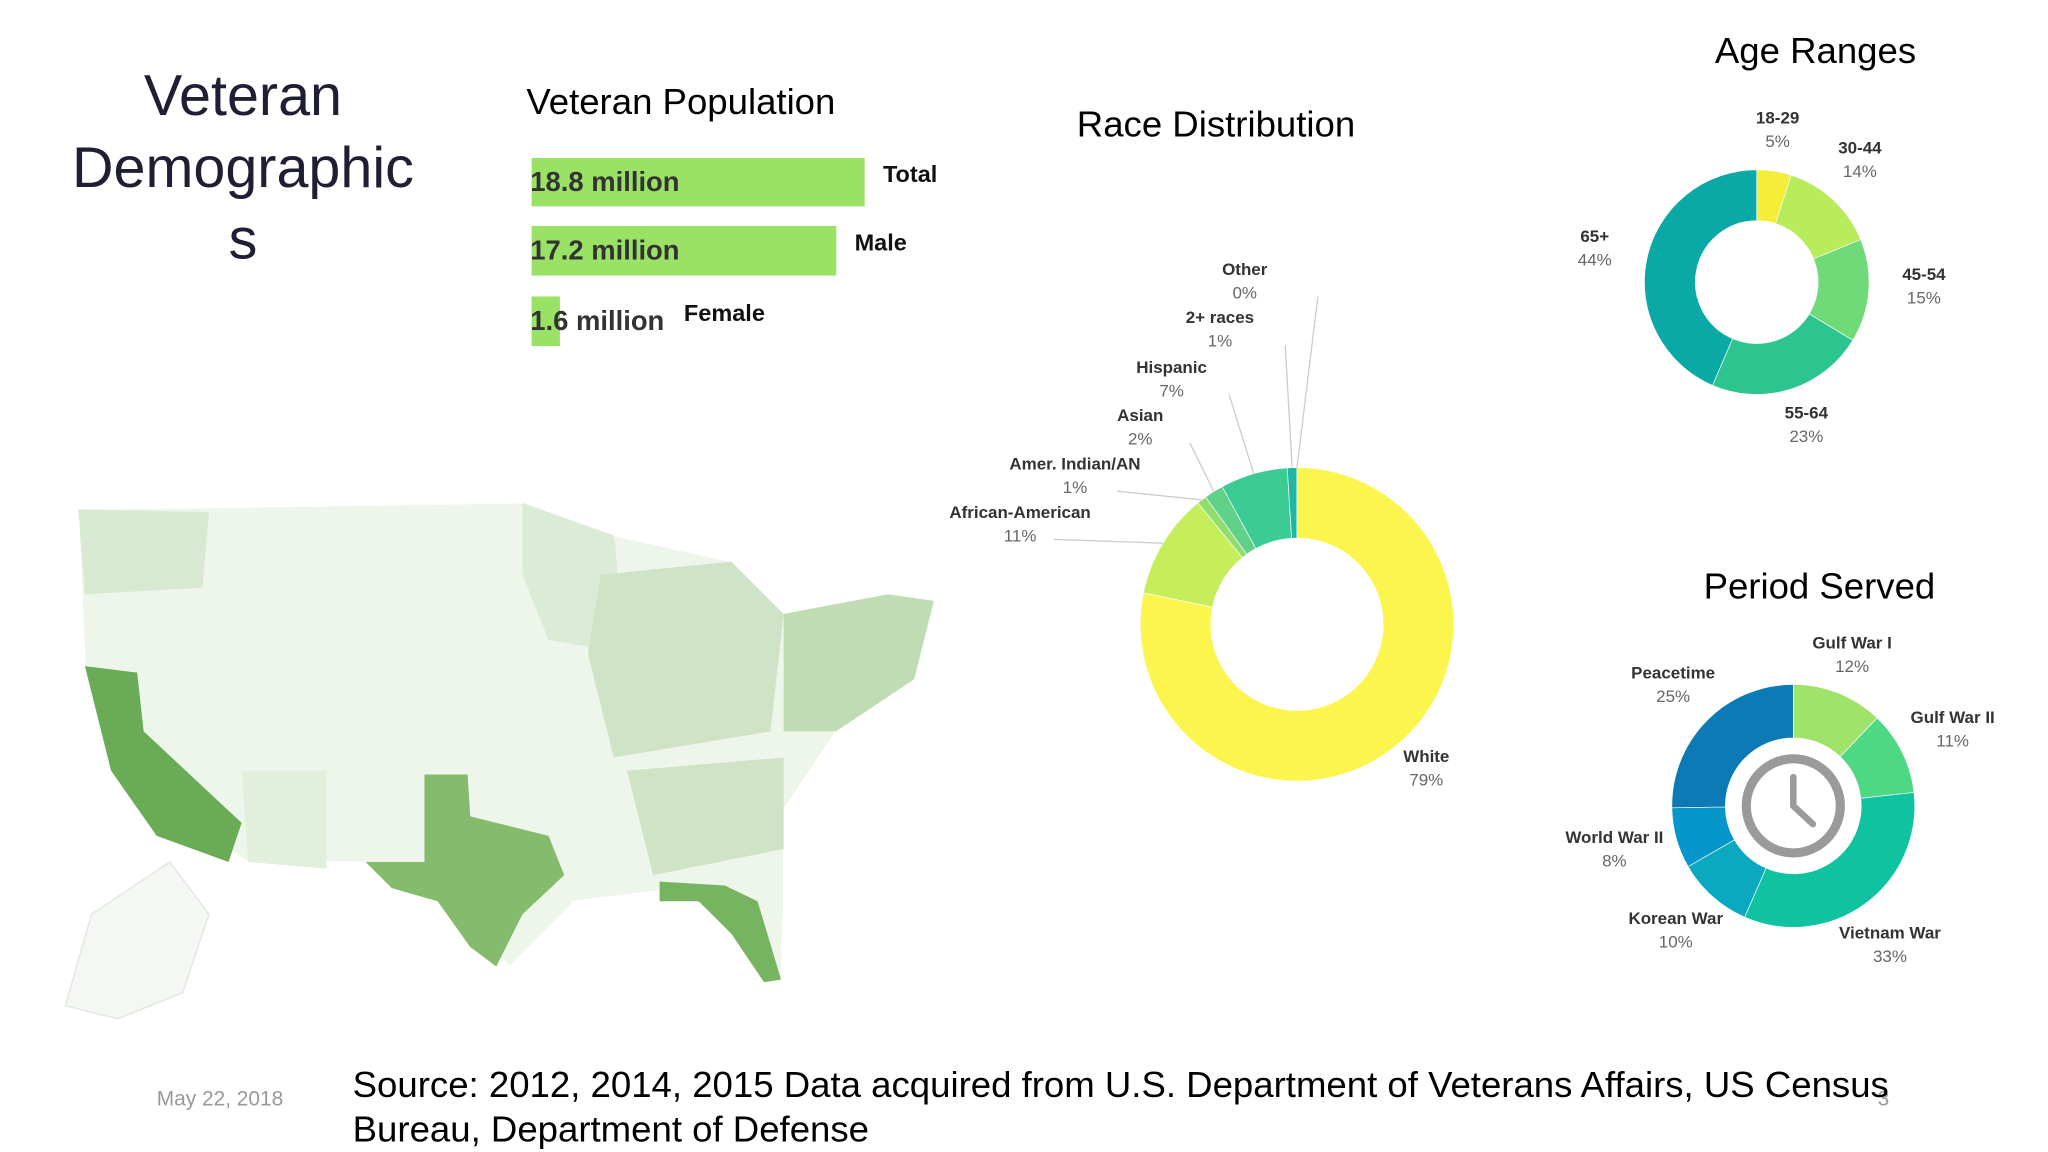 The width and height of the screenshot is (2048, 1152). Describe the element at coordinates (881, 242) in the screenshot. I see `category-label: Male` at that location.